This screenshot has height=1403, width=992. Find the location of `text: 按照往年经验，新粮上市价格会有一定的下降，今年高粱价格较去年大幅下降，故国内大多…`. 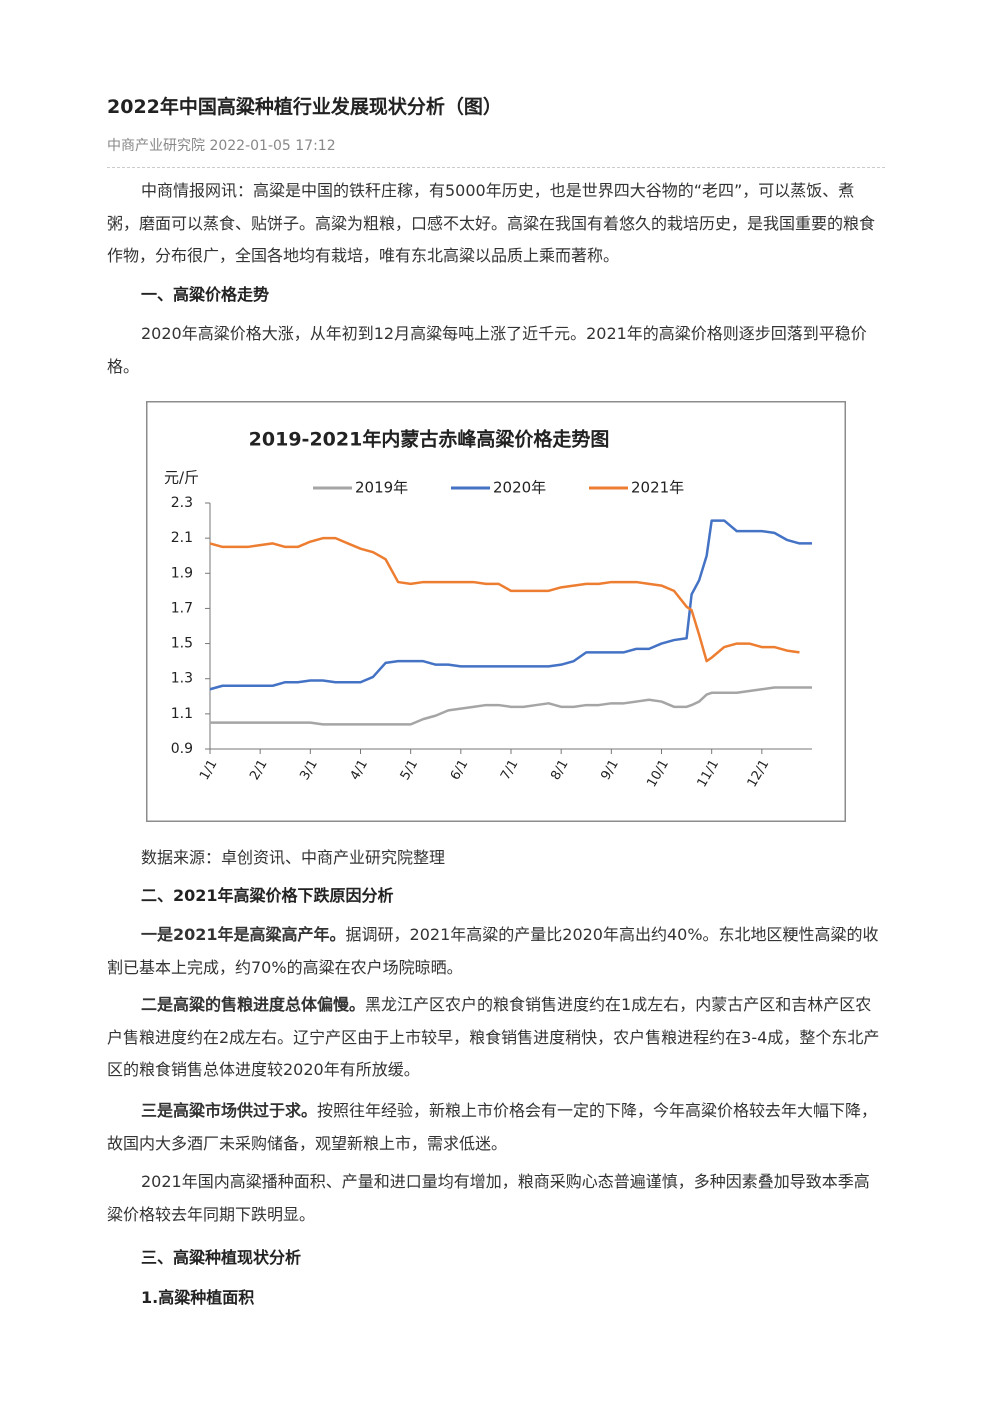

text: 按照往年经验，新粮上市价格会有一定的下降，今年高粱价格较去年大幅下降，故国内大多… is located at coordinates (492, 1127).